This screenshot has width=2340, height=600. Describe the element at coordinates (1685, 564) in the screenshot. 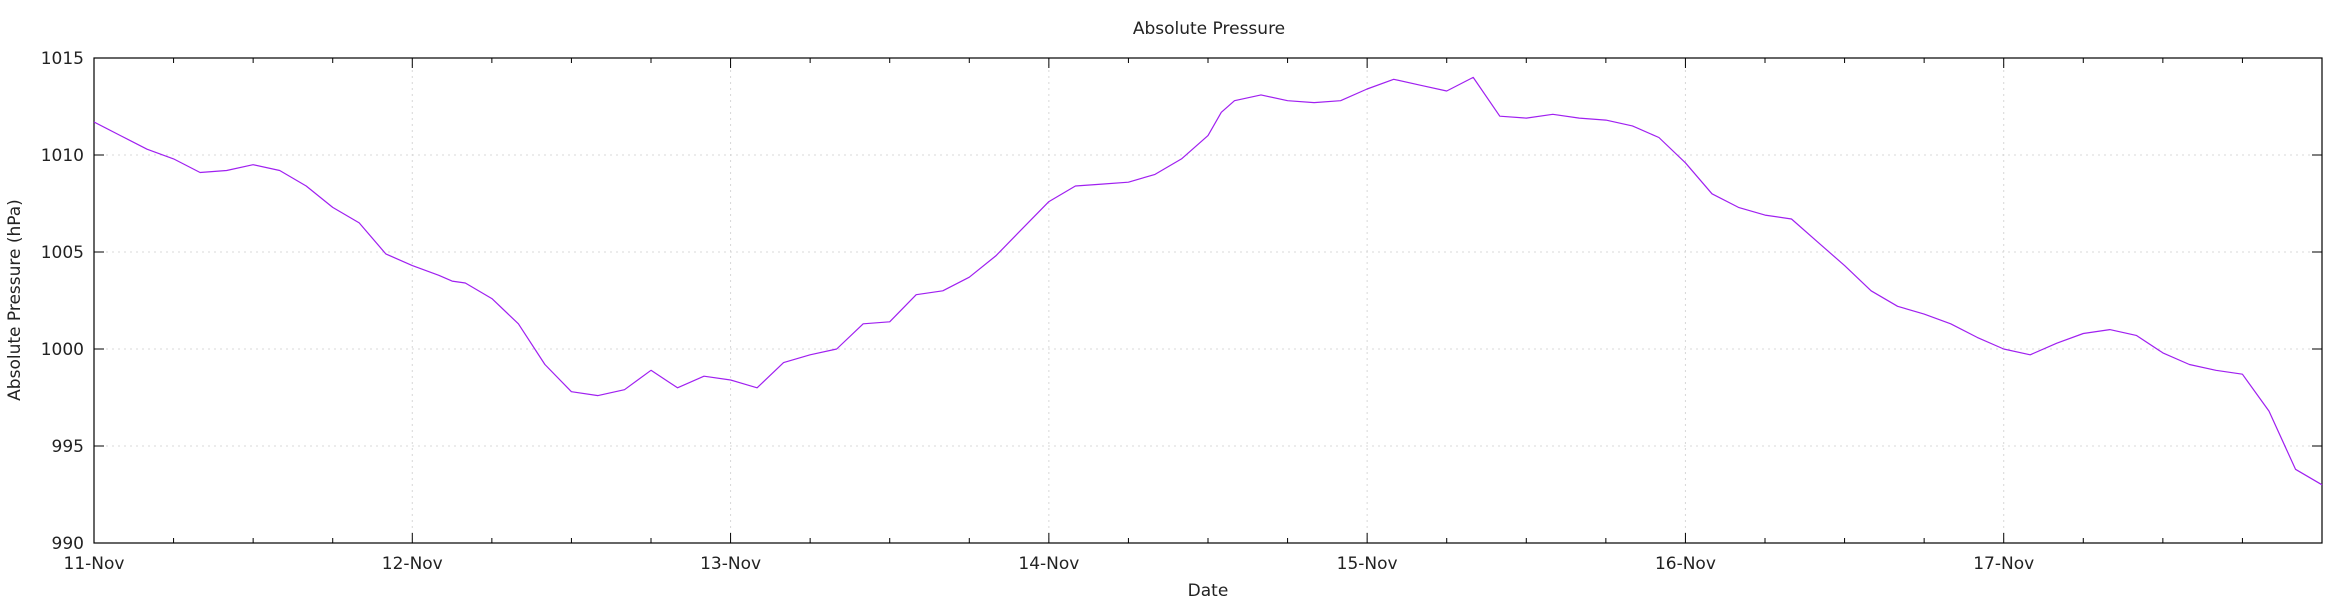

I see `x-tick-label: 16-Nov` at that location.